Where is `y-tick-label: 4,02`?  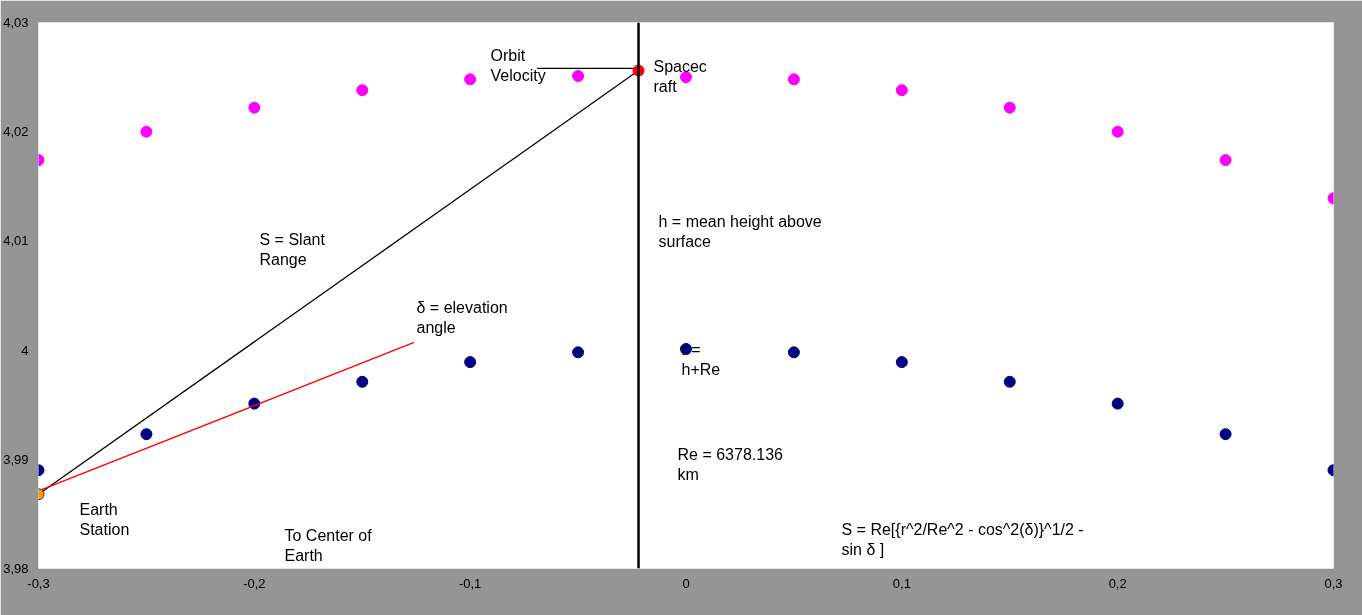
y-tick-label: 4,02 is located at coordinates (16, 132).